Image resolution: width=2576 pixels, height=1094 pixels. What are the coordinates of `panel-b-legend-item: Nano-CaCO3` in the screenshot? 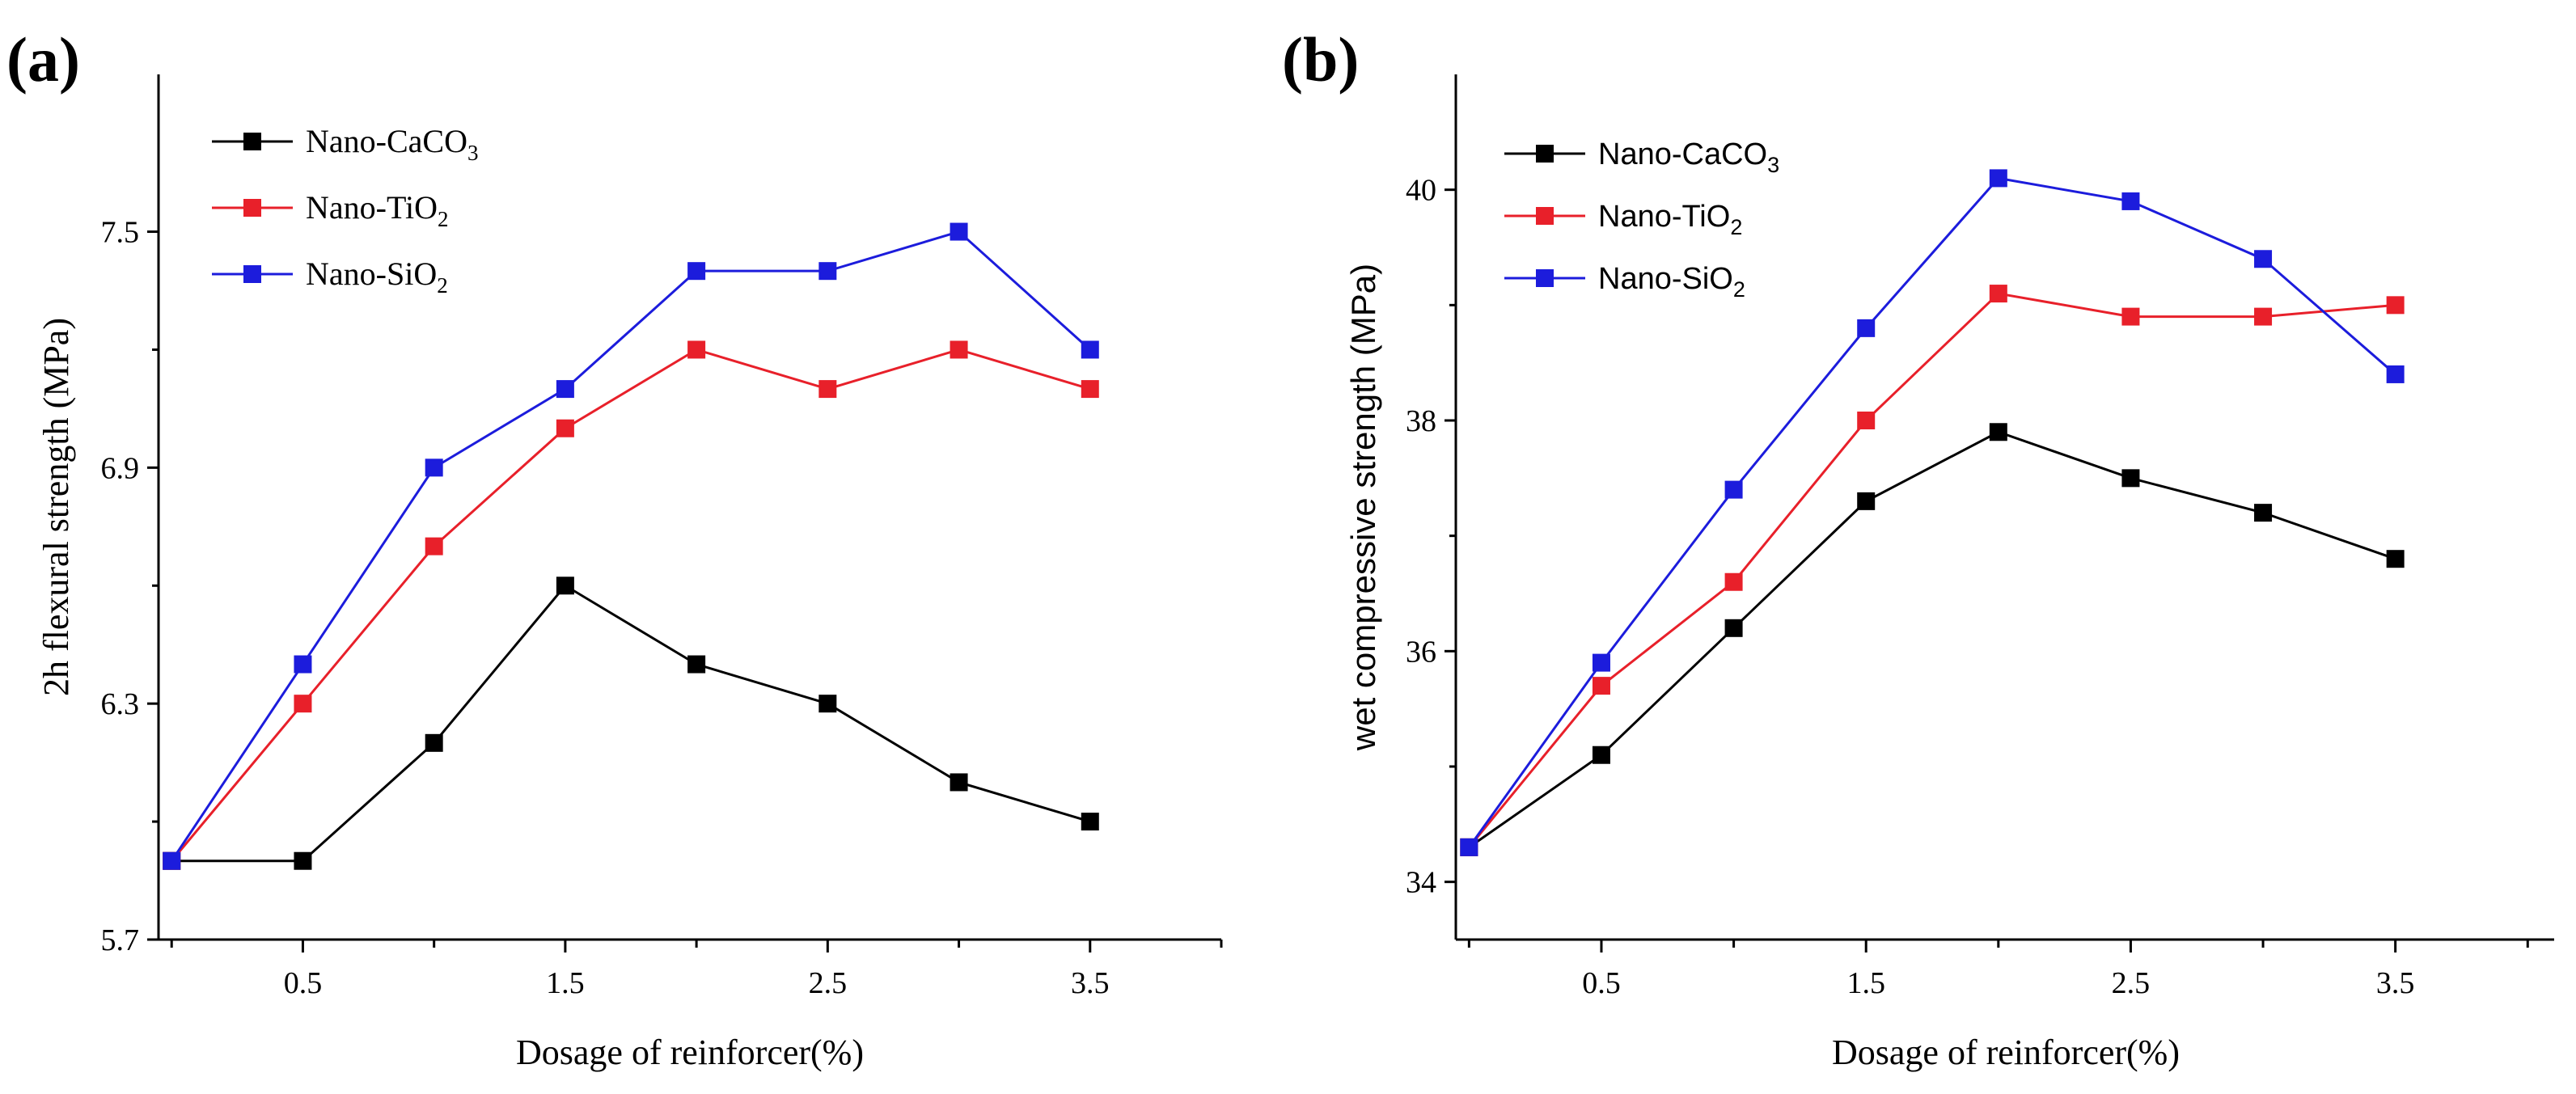 It's located at (1642, 157).